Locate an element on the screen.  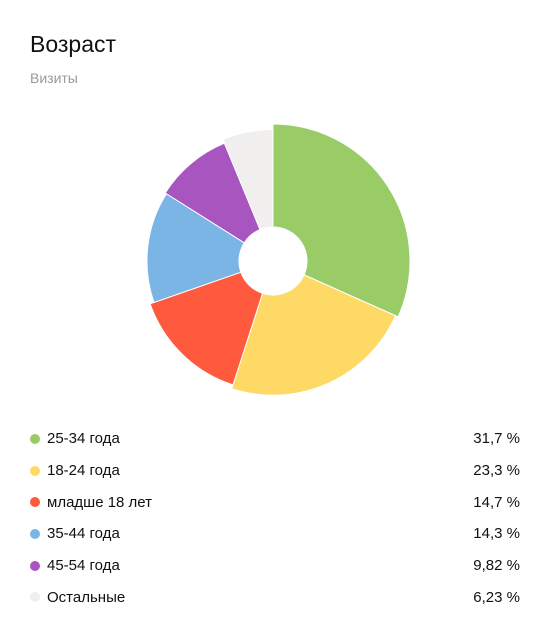
legend-item: 35-44 года 14,3 % is located at coordinates (275, 534).